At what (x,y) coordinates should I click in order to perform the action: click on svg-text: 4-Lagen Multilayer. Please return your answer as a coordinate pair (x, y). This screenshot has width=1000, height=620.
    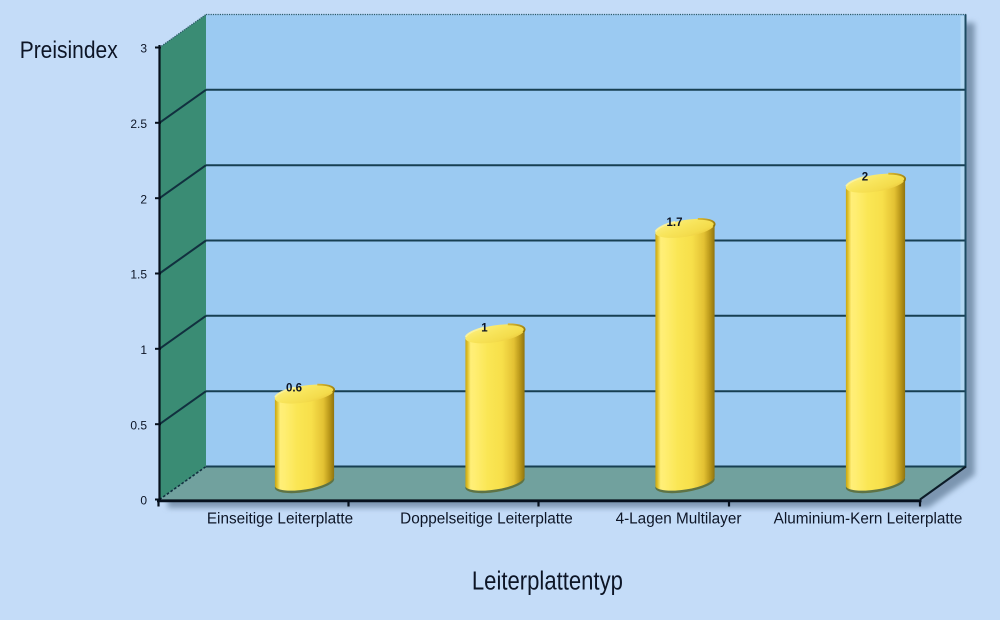
    Looking at the image, I should click on (679, 518).